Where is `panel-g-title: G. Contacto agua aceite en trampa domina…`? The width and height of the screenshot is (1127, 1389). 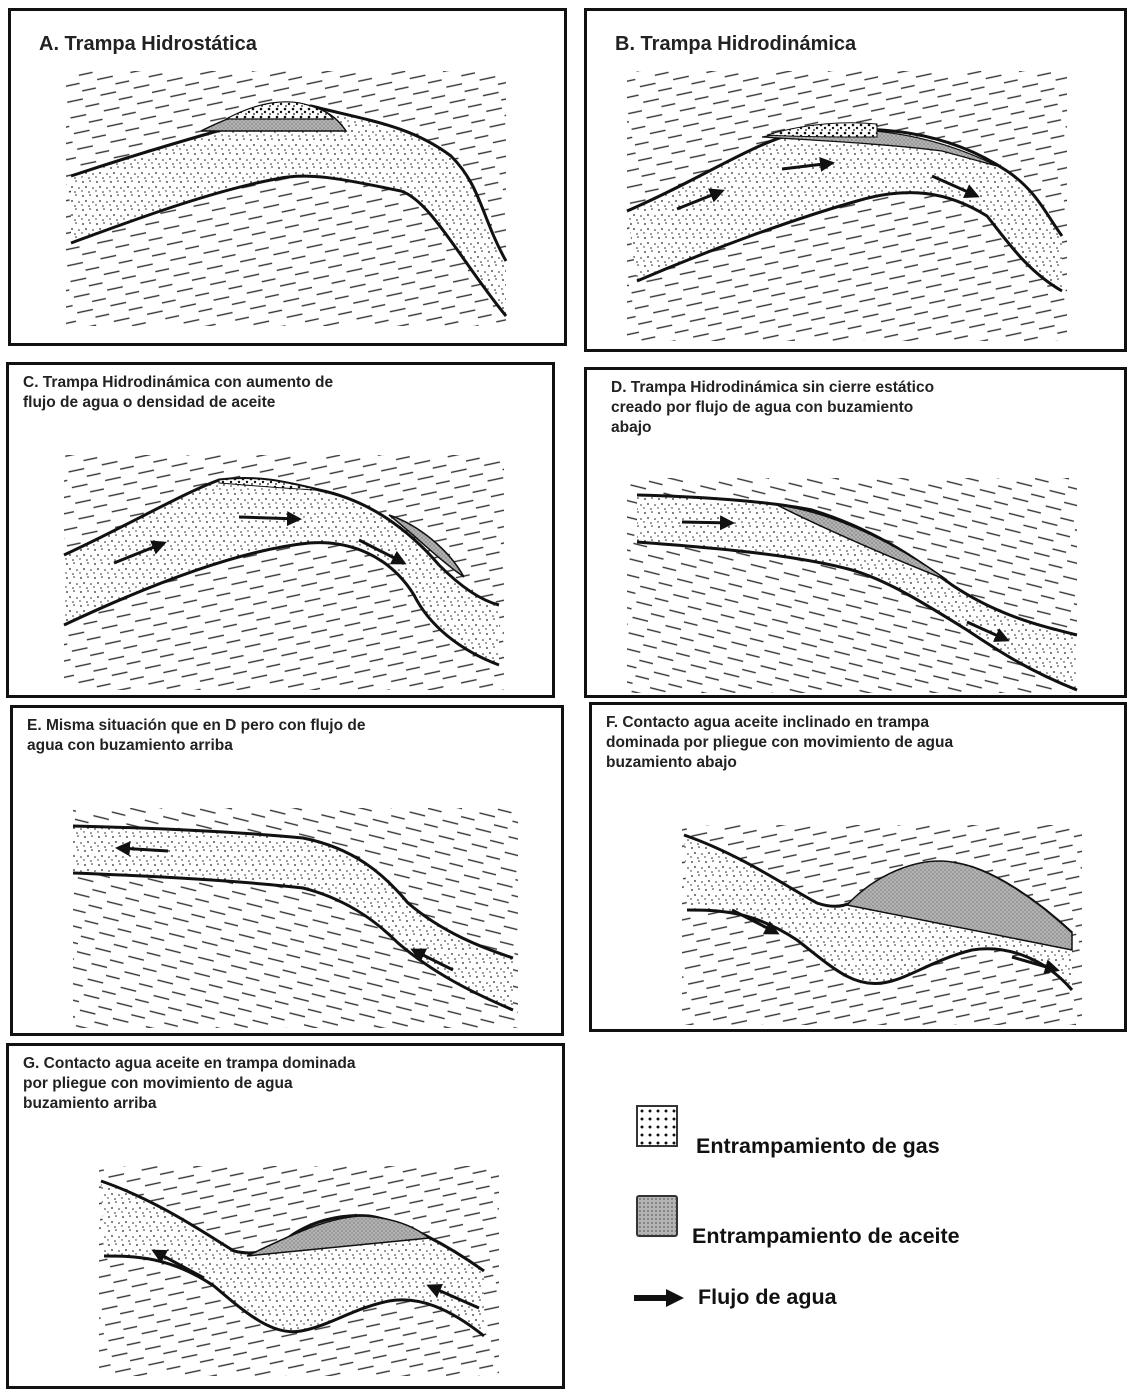
panel-g-title: G. Contacto agua aceite en trampa domina… is located at coordinates (189, 1084).